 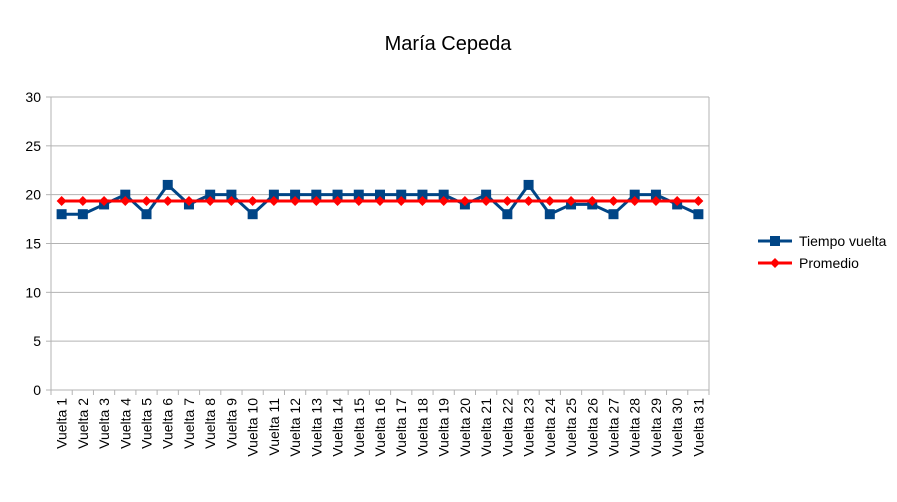 What do you see at coordinates (656, 427) in the screenshot?
I see `x-tick-label: Vuelta 29` at bounding box center [656, 427].